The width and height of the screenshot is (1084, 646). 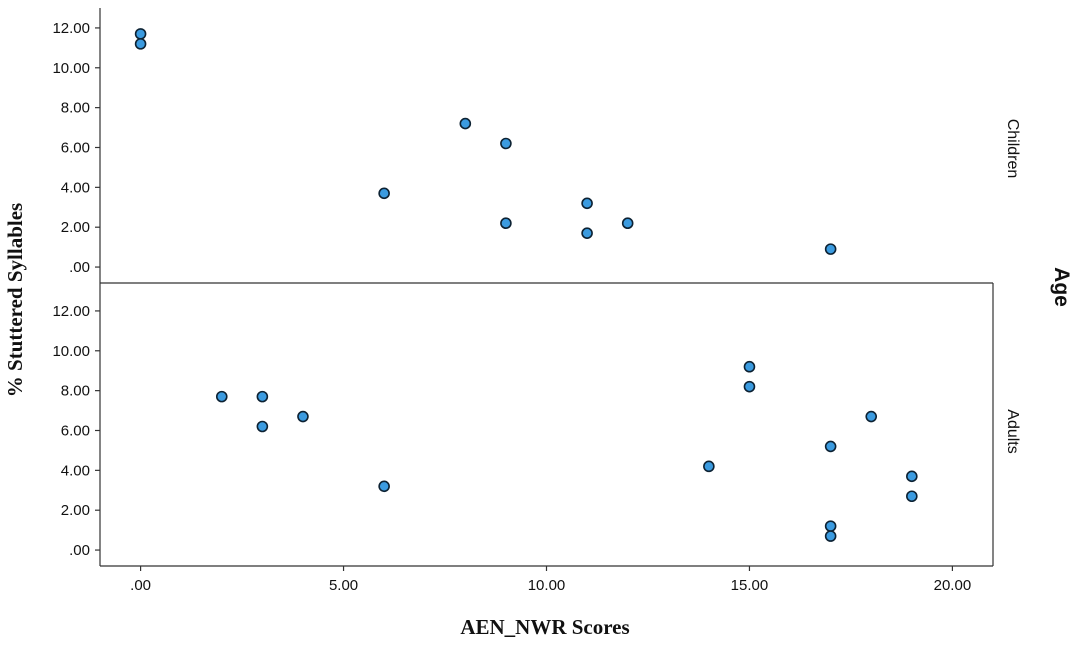 What do you see at coordinates (750, 585) in the screenshot?
I see `x-tick-label: 15.00` at bounding box center [750, 585].